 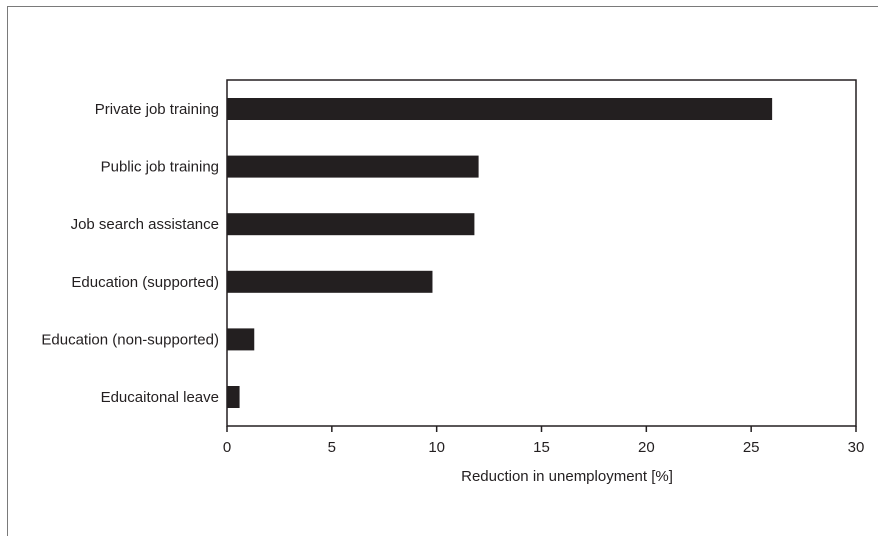 What do you see at coordinates (130, 339) in the screenshot?
I see `category-label: Education (non-supported)` at bounding box center [130, 339].